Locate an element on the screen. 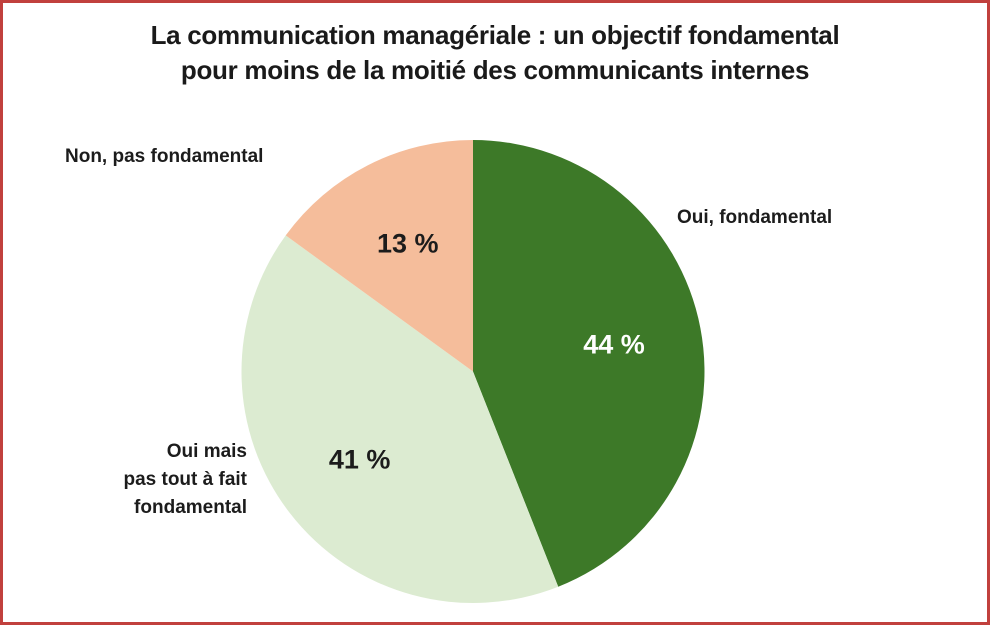  pie-value-label-oui-mais-pas-tout-a-fait-fondamental: 41 % is located at coordinates (360, 460).